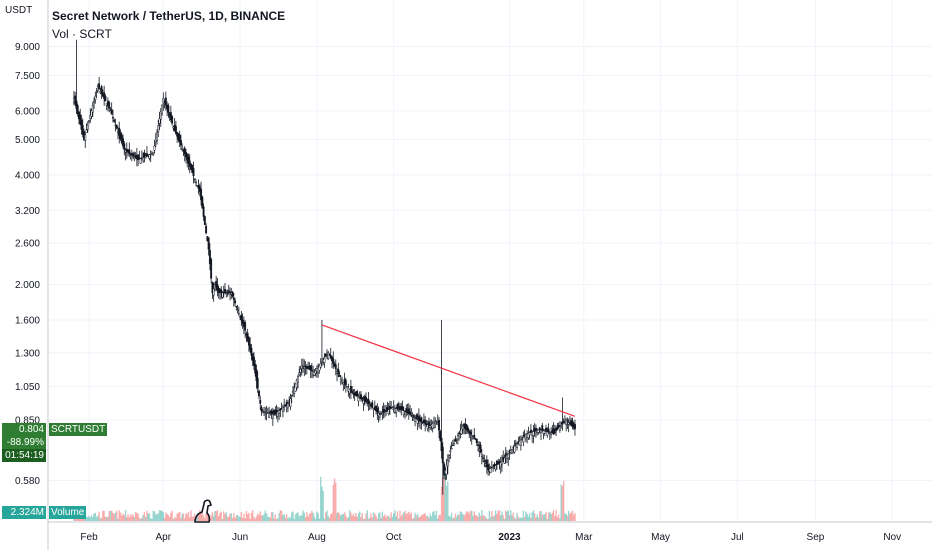  What do you see at coordinates (27, 353) in the screenshot?
I see `y-tick-label: 1.300` at bounding box center [27, 353].